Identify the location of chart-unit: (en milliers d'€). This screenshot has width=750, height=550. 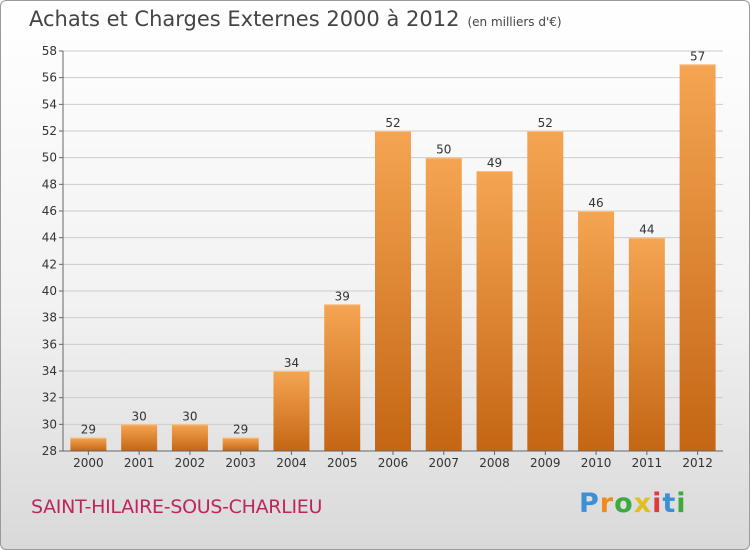
(514, 22).